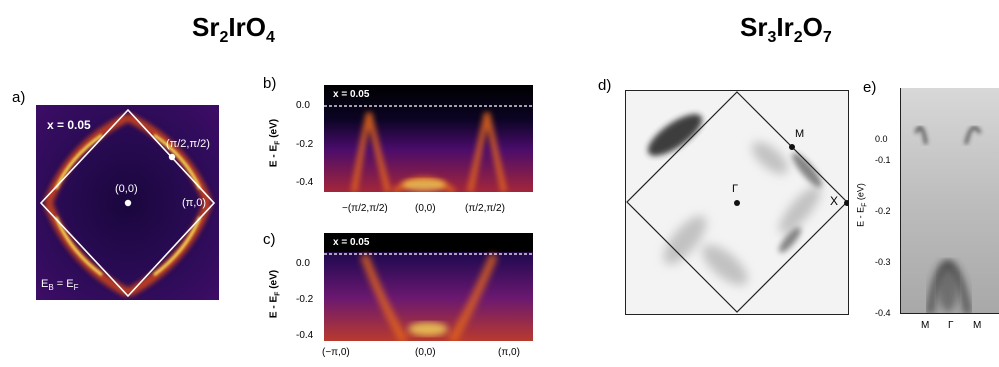 The image size is (999, 367). I want to click on panel-e-ytick-0: 0.0, so click(881, 139).